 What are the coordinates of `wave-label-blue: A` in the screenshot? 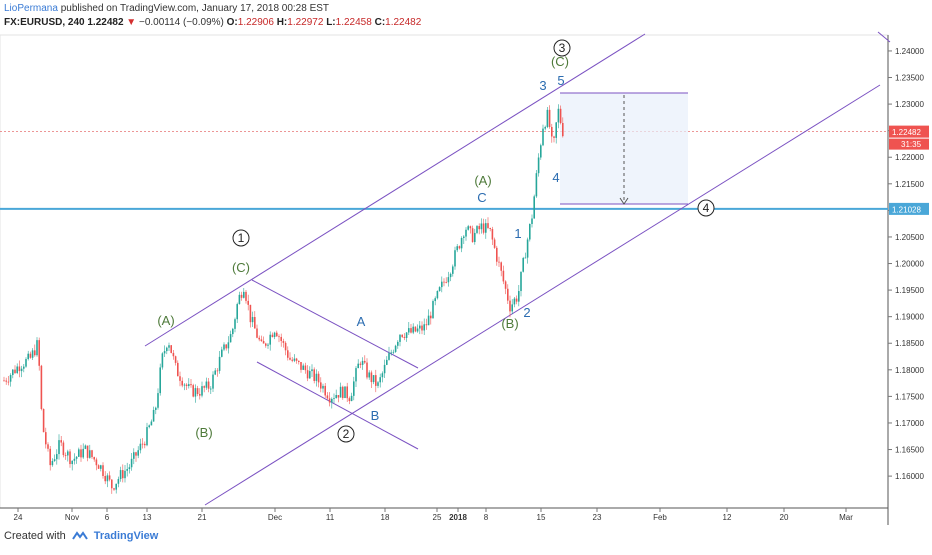 It's located at (361, 321).